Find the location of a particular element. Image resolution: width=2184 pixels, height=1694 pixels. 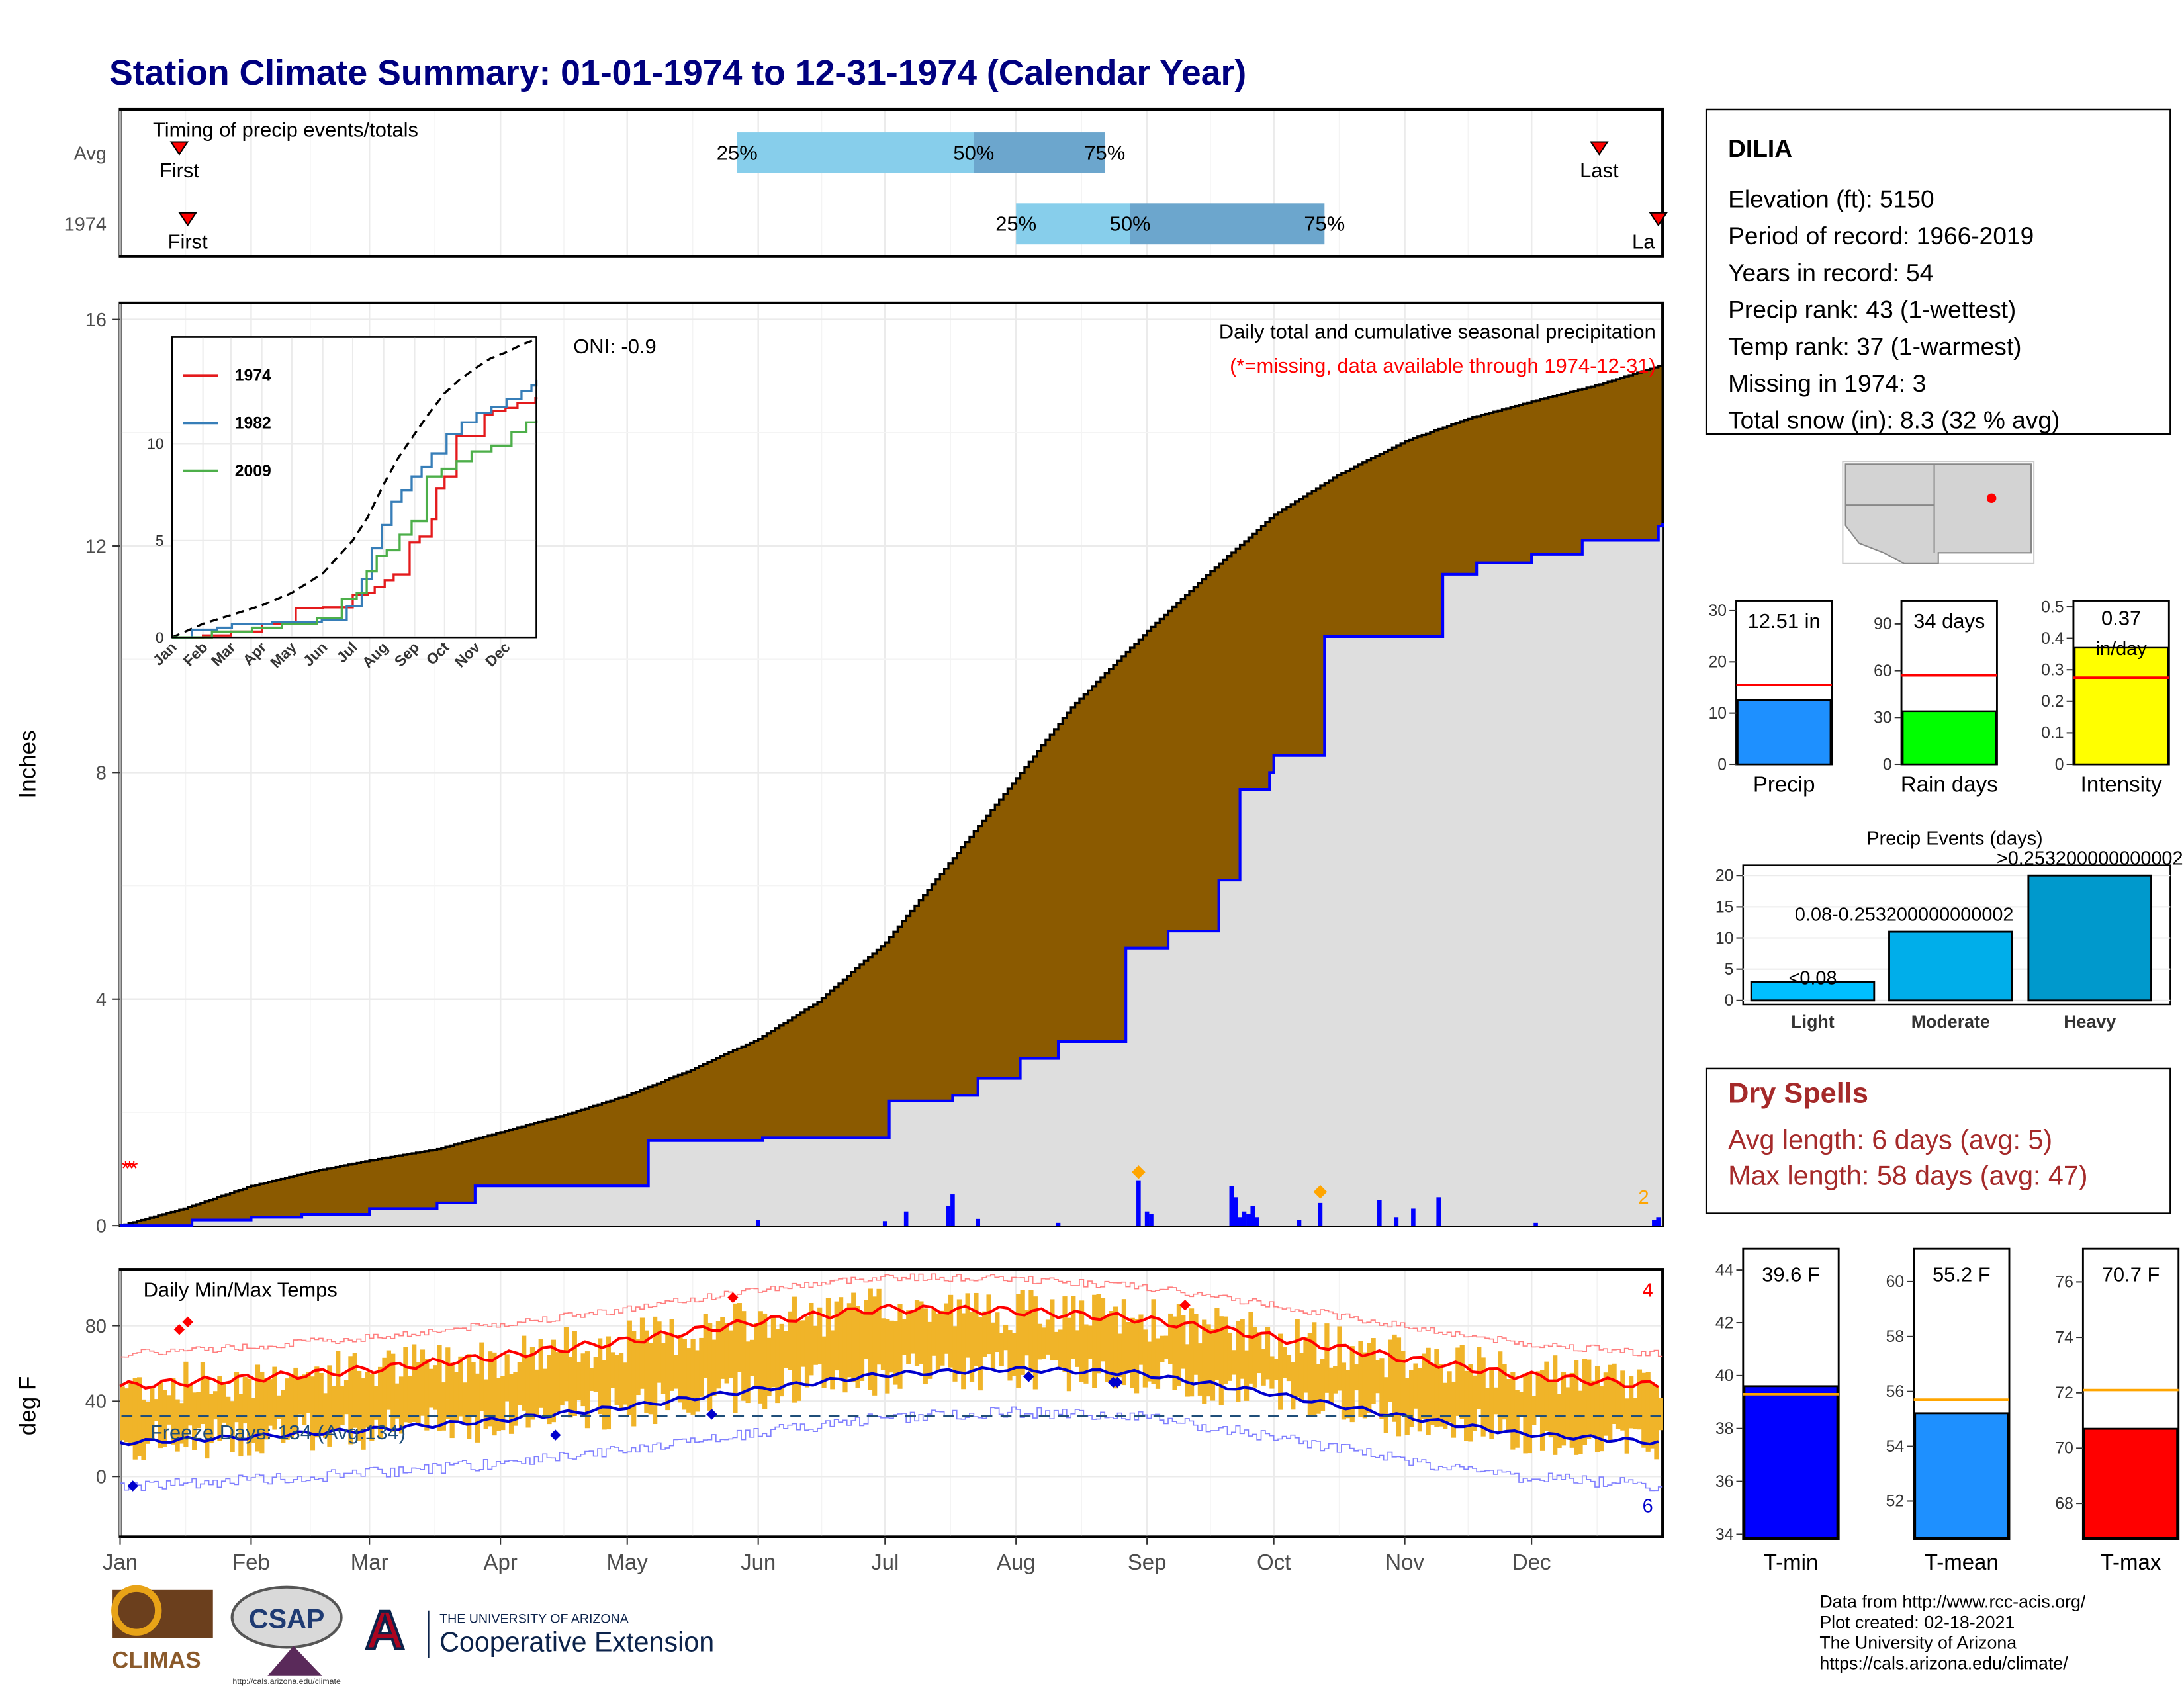

station-line-precip-rank: Precip rank: 43 (1-wettest) is located at coordinates (1872, 310).